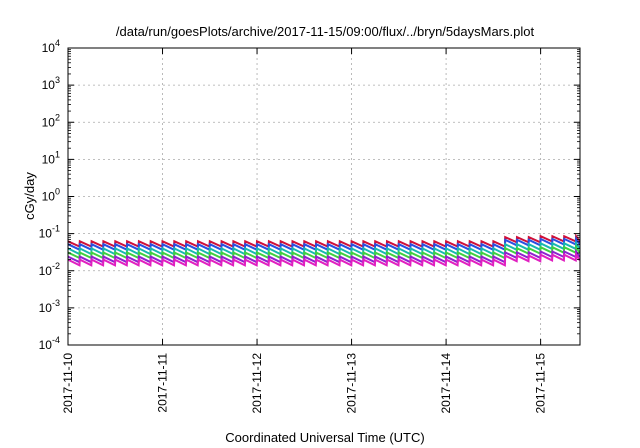 The image size is (640, 448). What do you see at coordinates (352, 383) in the screenshot?
I see `x-tick-label: 2017-11-13` at bounding box center [352, 383].